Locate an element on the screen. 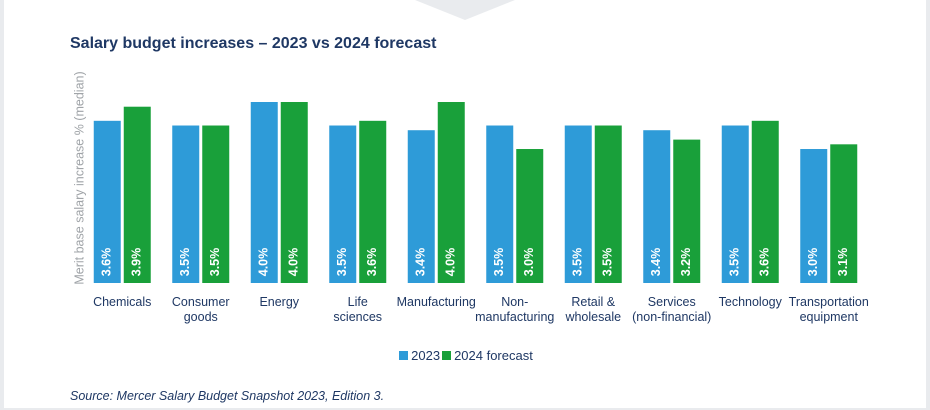 This screenshot has height=410, width=930. x-tick-label: Chemicals is located at coordinates (122, 302).